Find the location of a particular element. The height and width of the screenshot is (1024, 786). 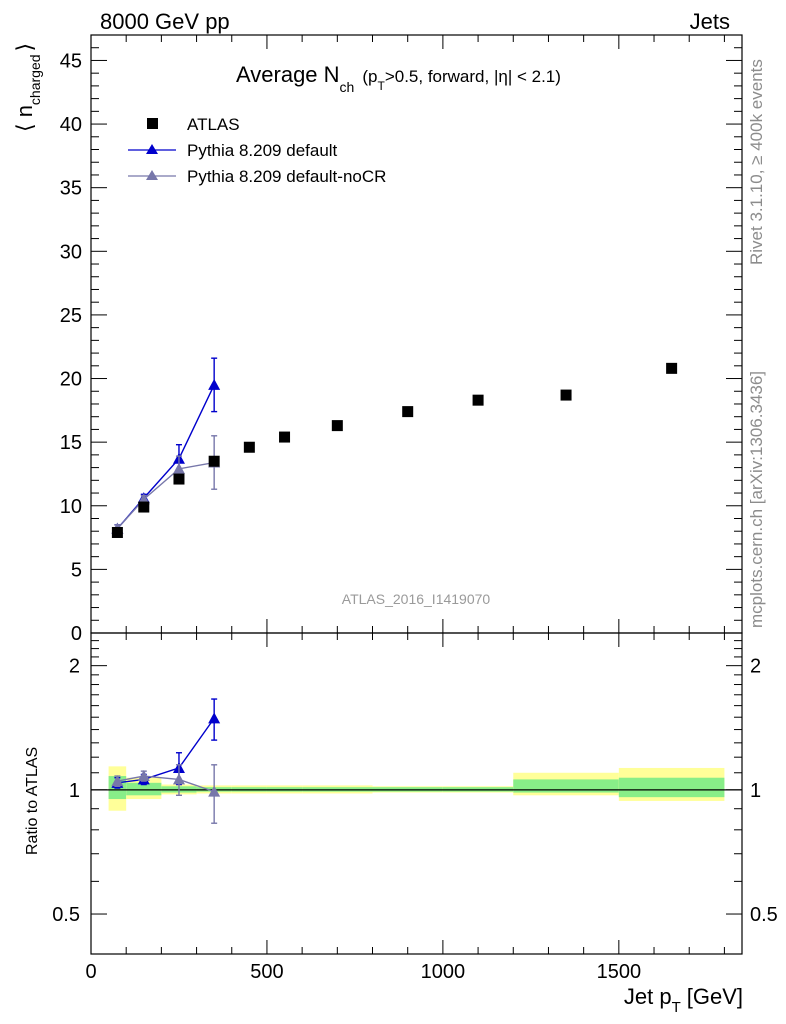

x-axis-label-text: Jet p is located at coordinates (648, 996).